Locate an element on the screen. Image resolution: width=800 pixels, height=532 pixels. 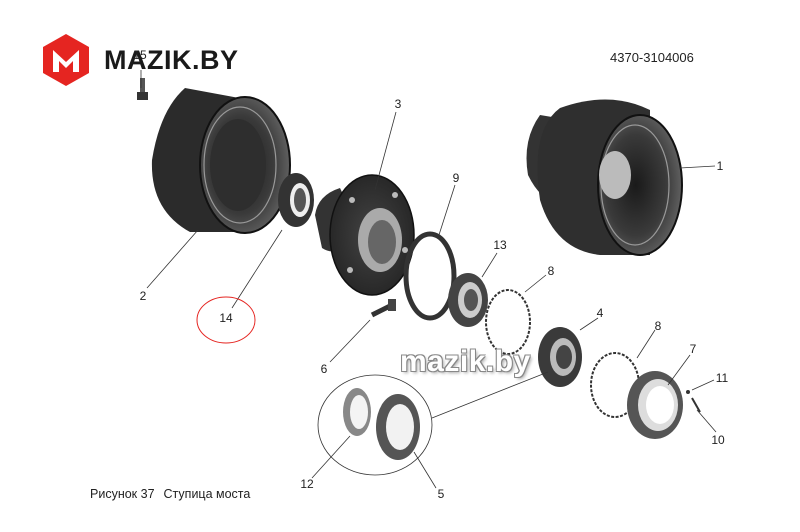
callout-8a: 8 is located at coordinates (551, 271).